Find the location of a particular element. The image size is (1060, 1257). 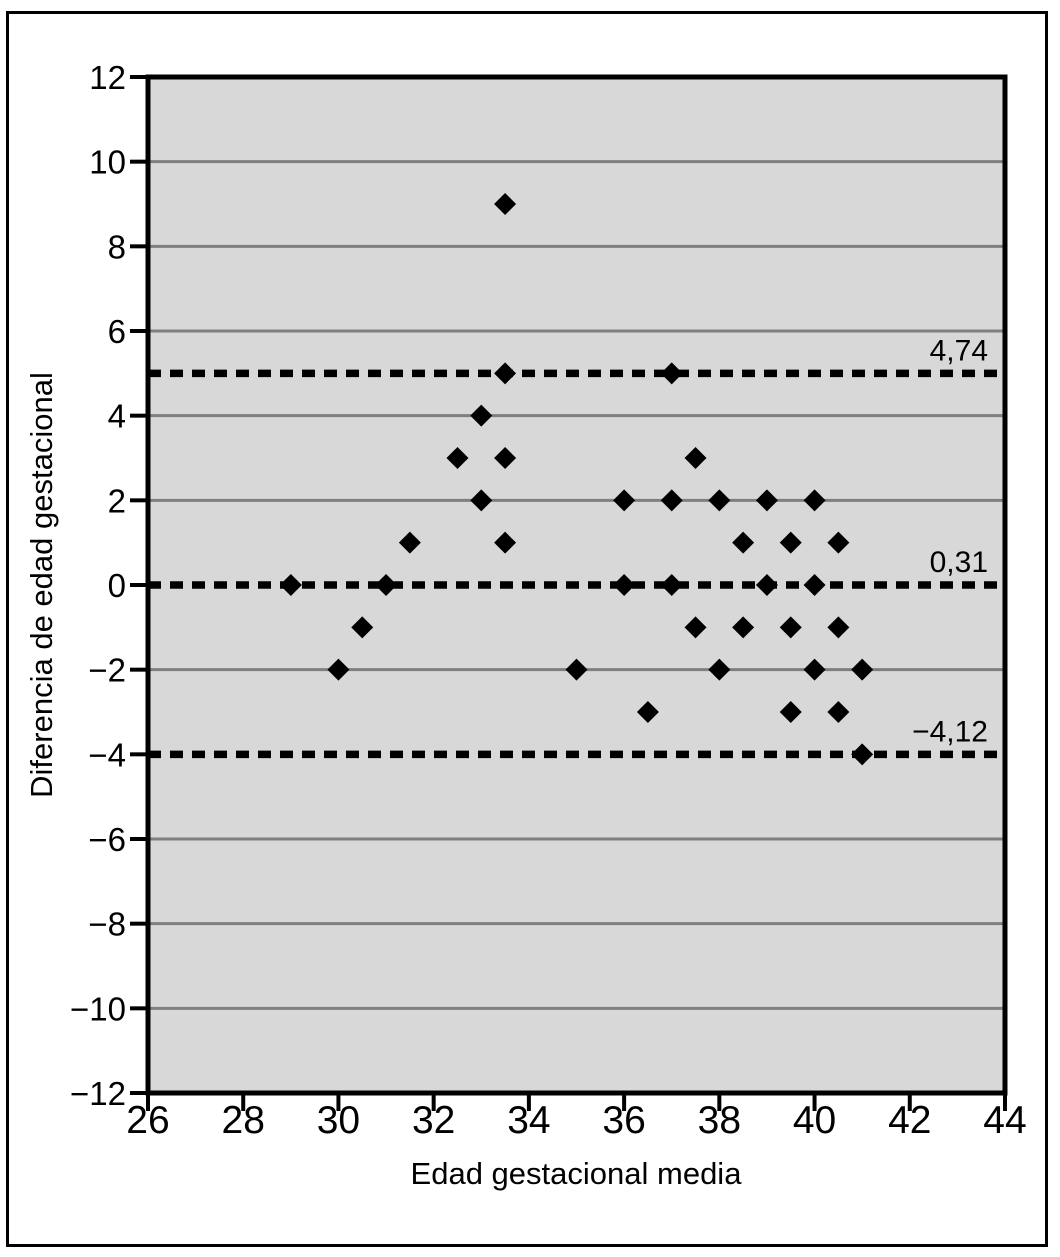

y-tick-label: −2 is located at coordinates (107, 670).